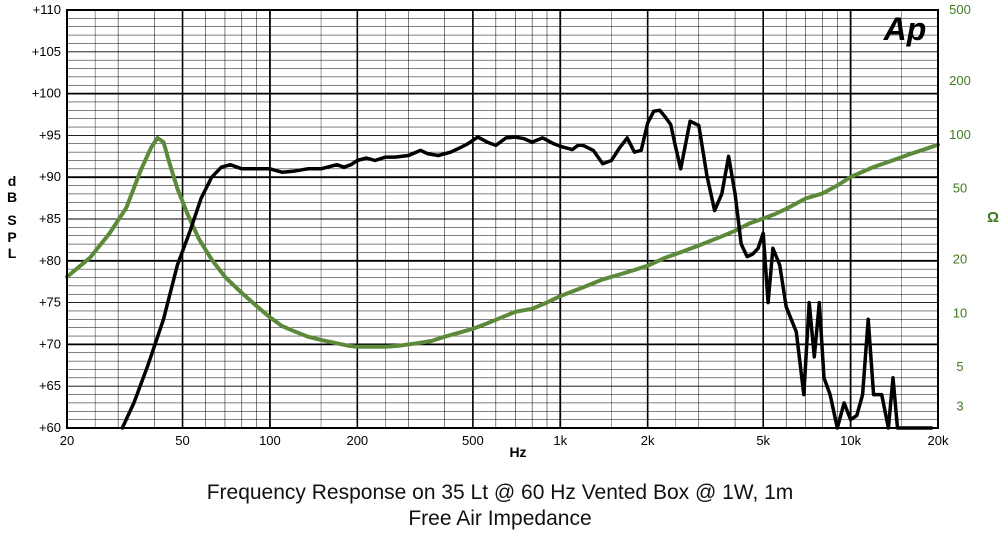  I want to click on right-axis-title: Ω, so click(993, 217).